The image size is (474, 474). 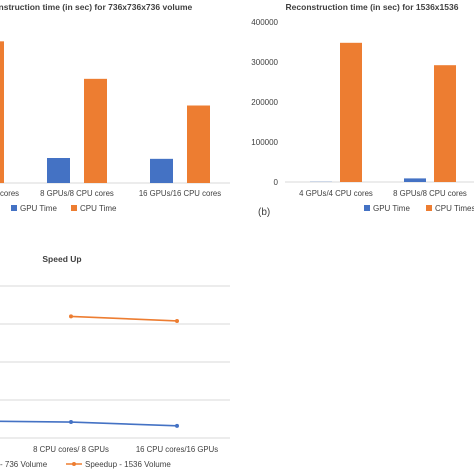 What do you see at coordinates (98, 208) in the screenshot?
I see `legend-label-cpu: CPU Time` at bounding box center [98, 208].